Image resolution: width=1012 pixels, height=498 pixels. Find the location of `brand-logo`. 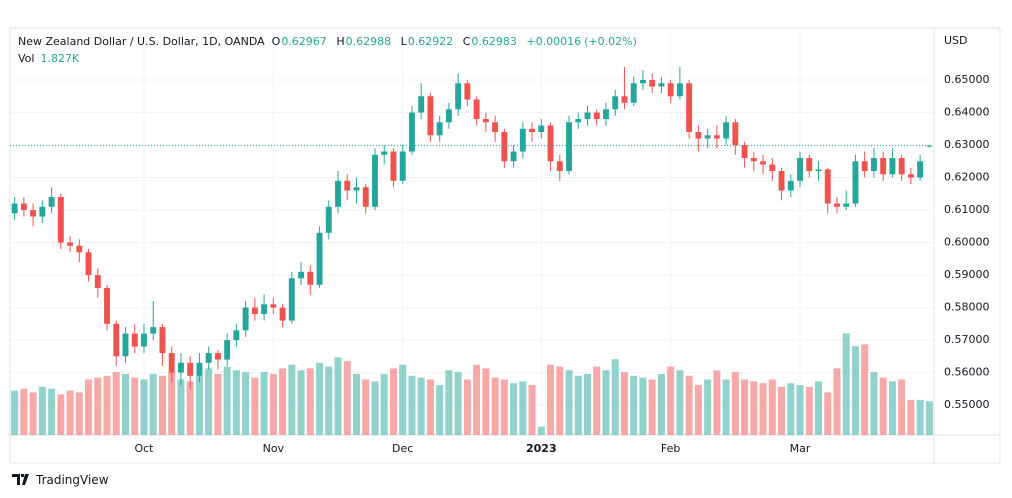

brand-logo is located at coordinates (20, 479).